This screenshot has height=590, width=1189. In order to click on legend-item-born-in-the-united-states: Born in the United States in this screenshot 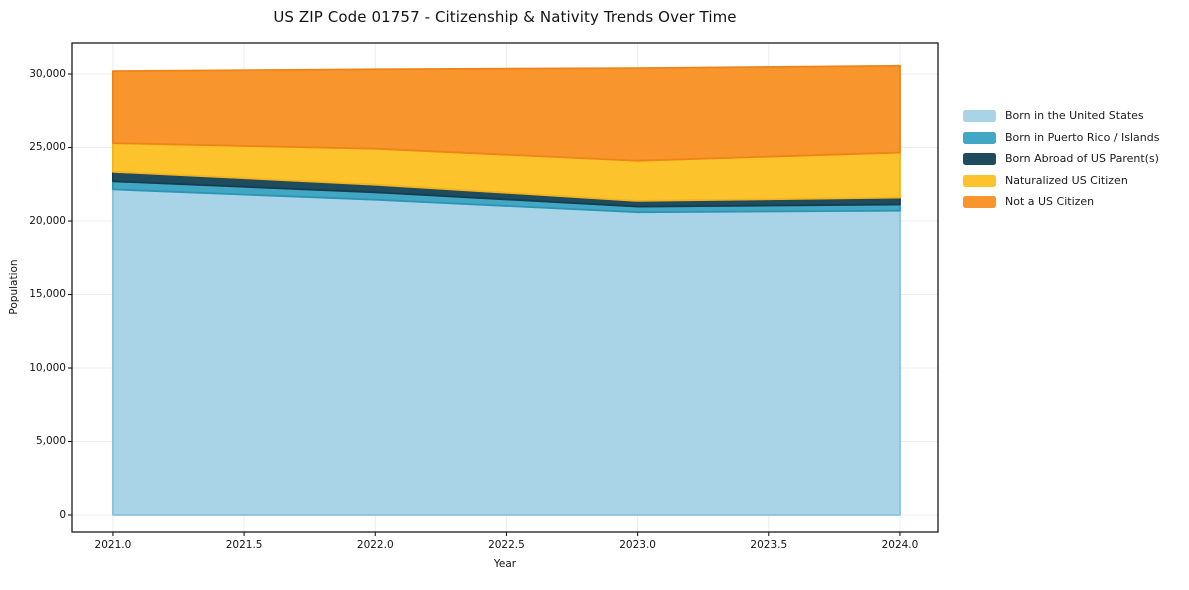, I will do `click(1061, 116)`.